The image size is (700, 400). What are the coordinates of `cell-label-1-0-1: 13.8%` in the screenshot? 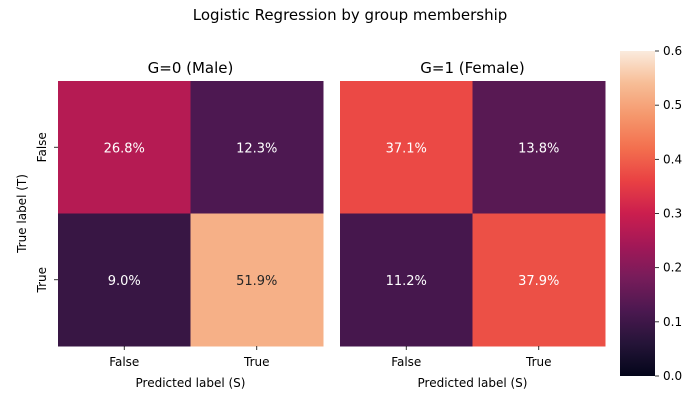 It's located at (538, 148).